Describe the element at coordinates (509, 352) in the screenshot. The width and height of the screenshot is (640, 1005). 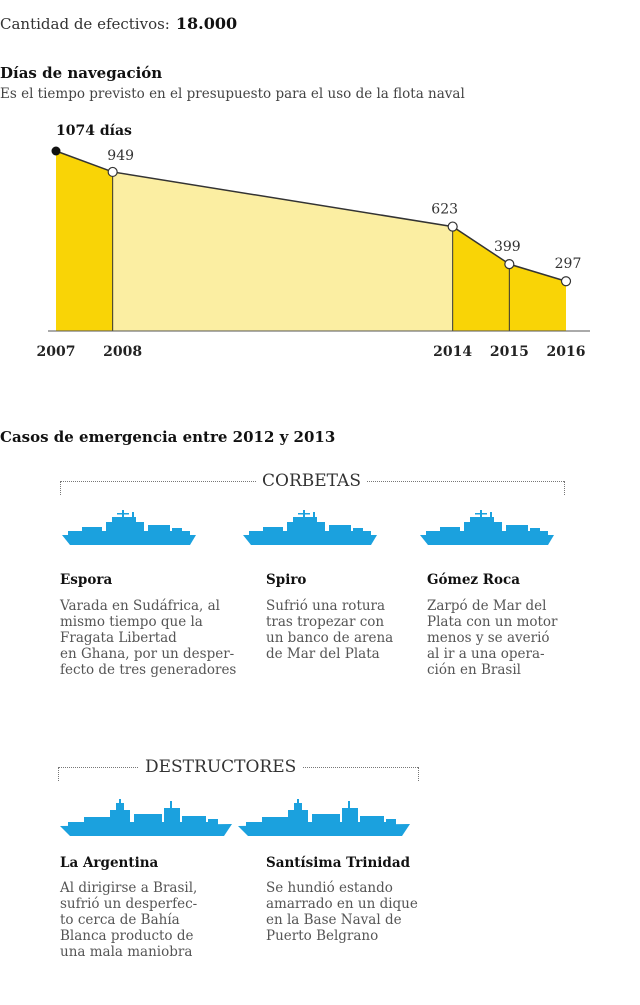
I see `x-tick-2015: 2015` at that location.